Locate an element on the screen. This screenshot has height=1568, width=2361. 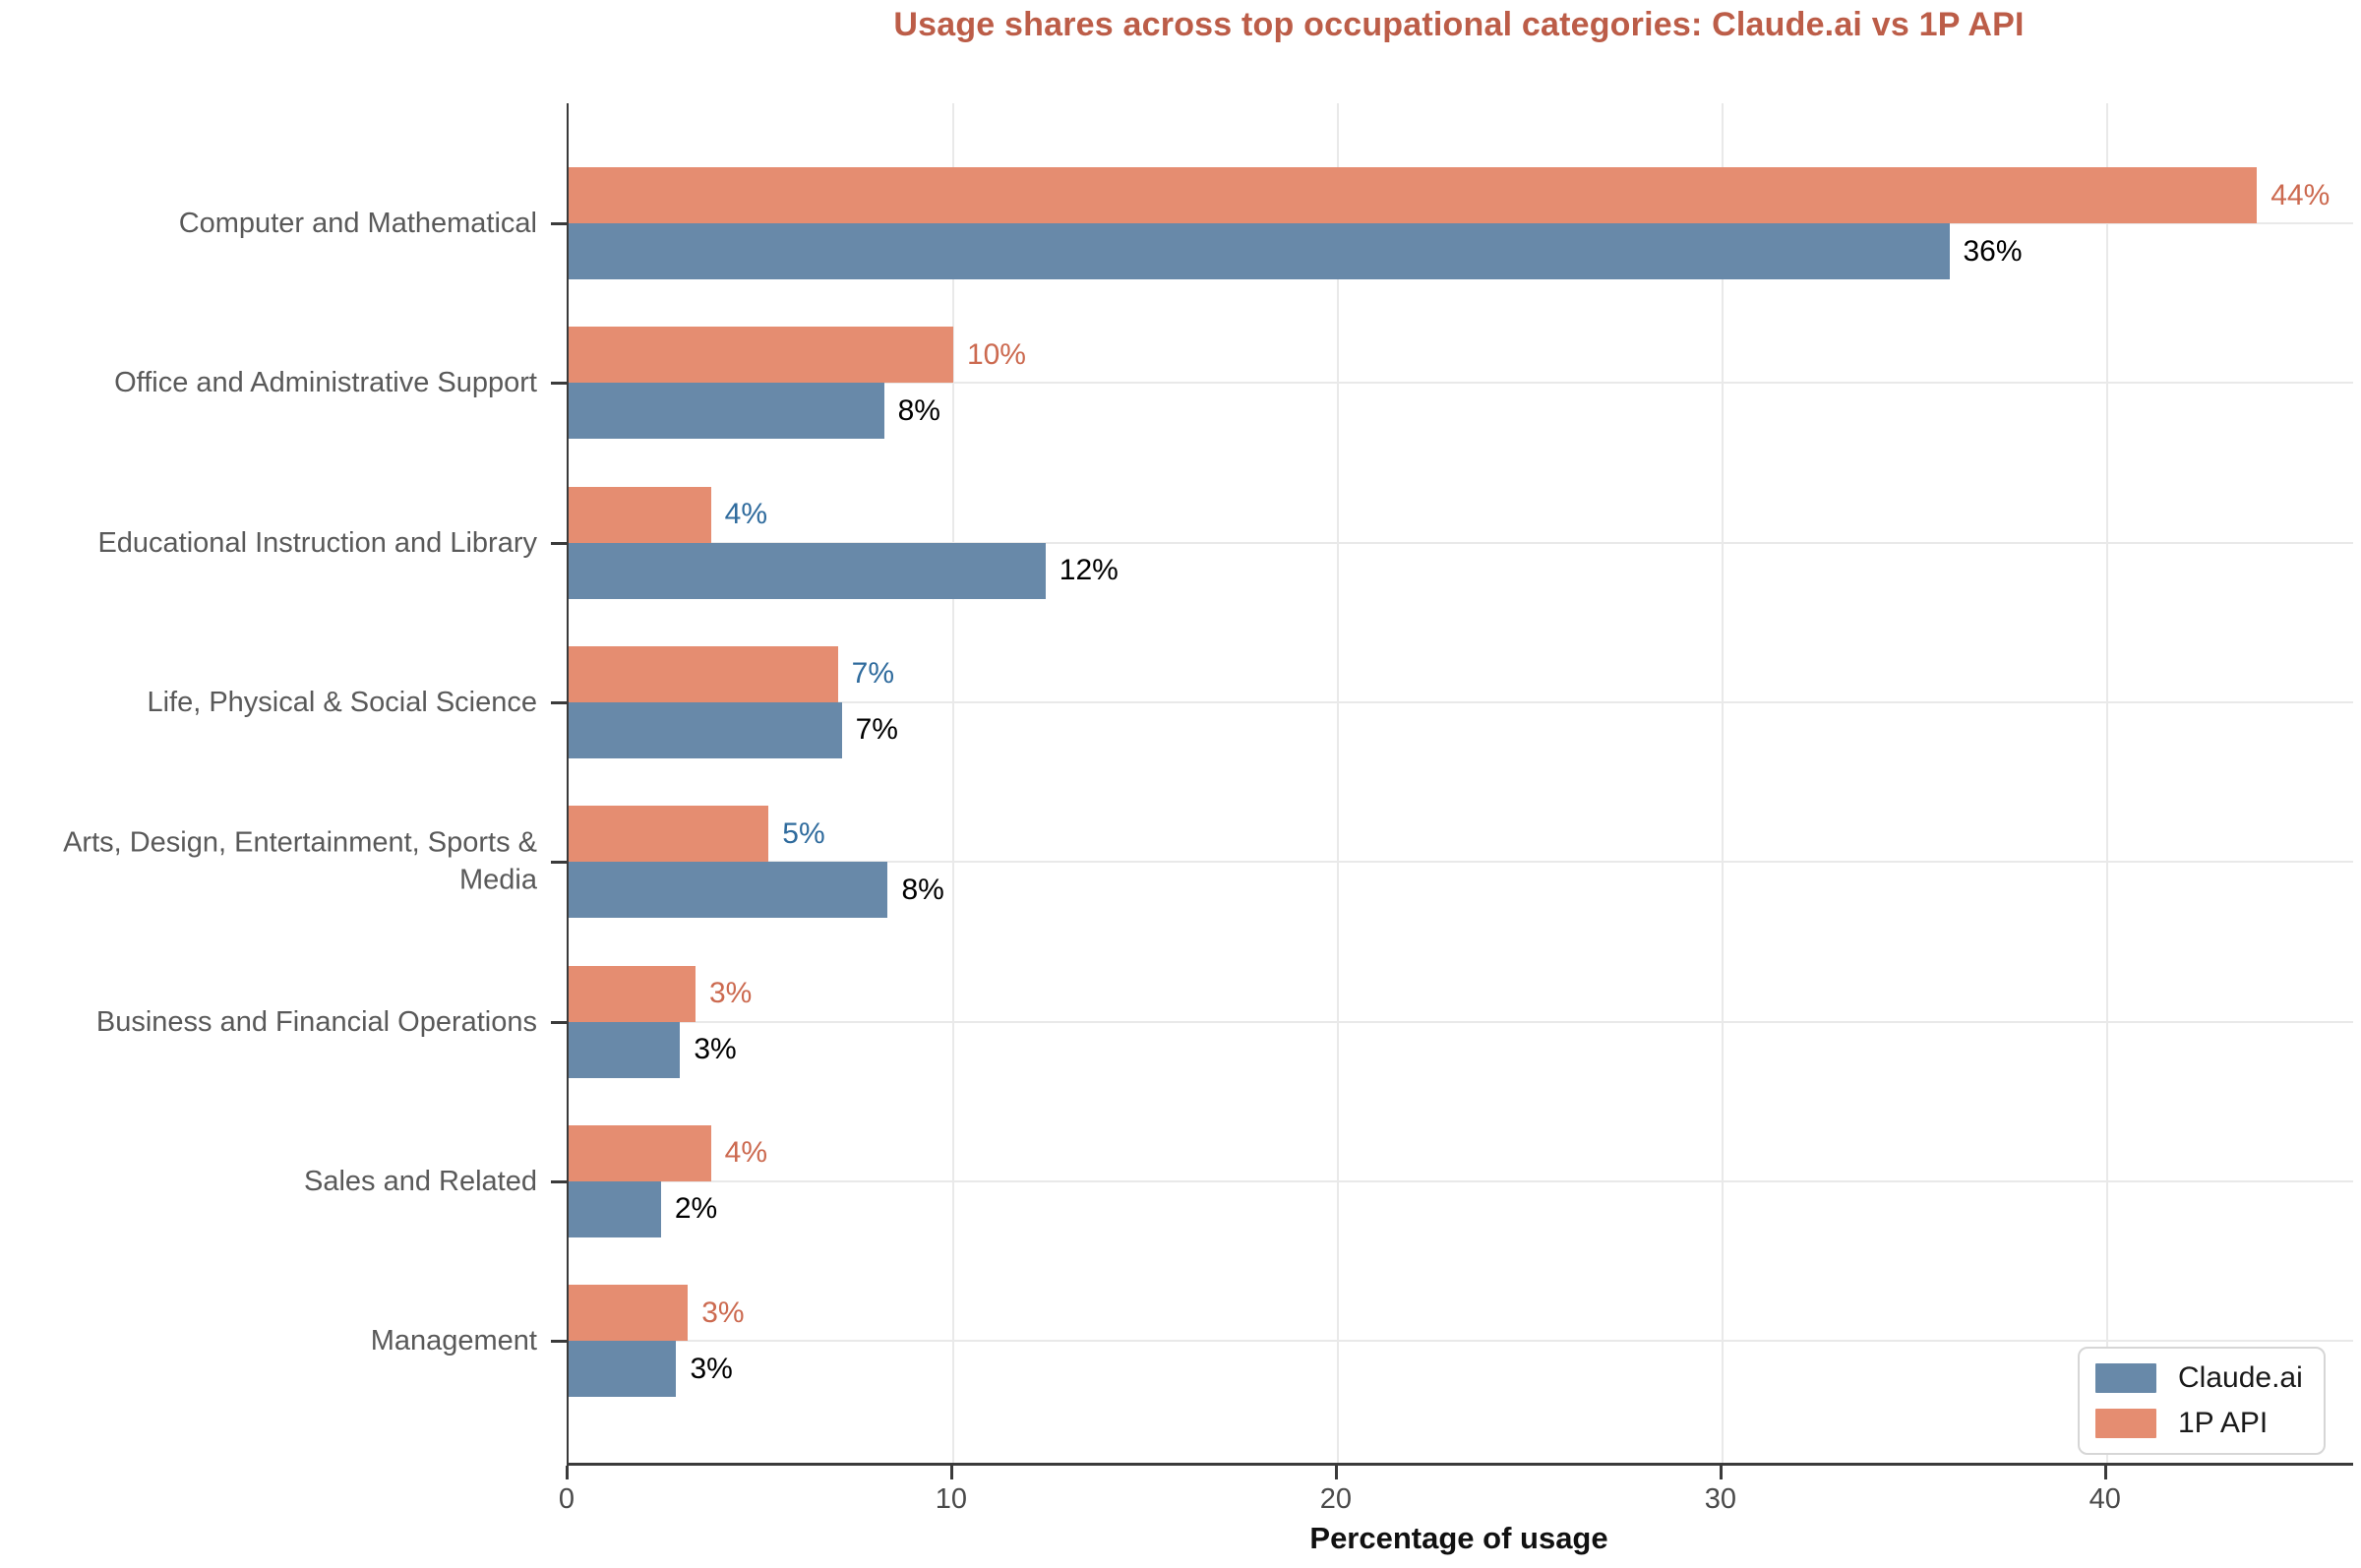
category-label: Life, Physical & Social Science is located at coordinates (342, 702).